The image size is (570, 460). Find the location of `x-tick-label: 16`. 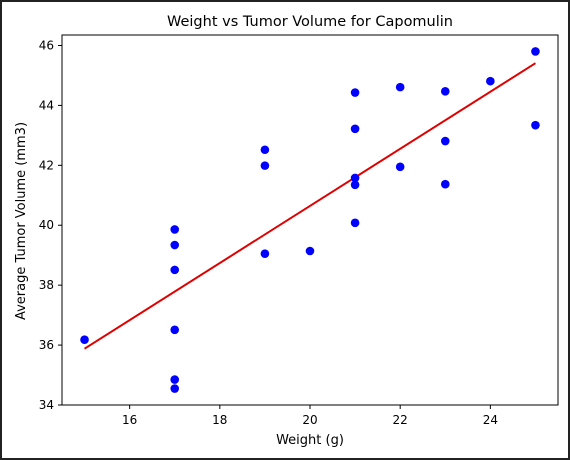

x-tick-label: 16 is located at coordinates (129, 420).